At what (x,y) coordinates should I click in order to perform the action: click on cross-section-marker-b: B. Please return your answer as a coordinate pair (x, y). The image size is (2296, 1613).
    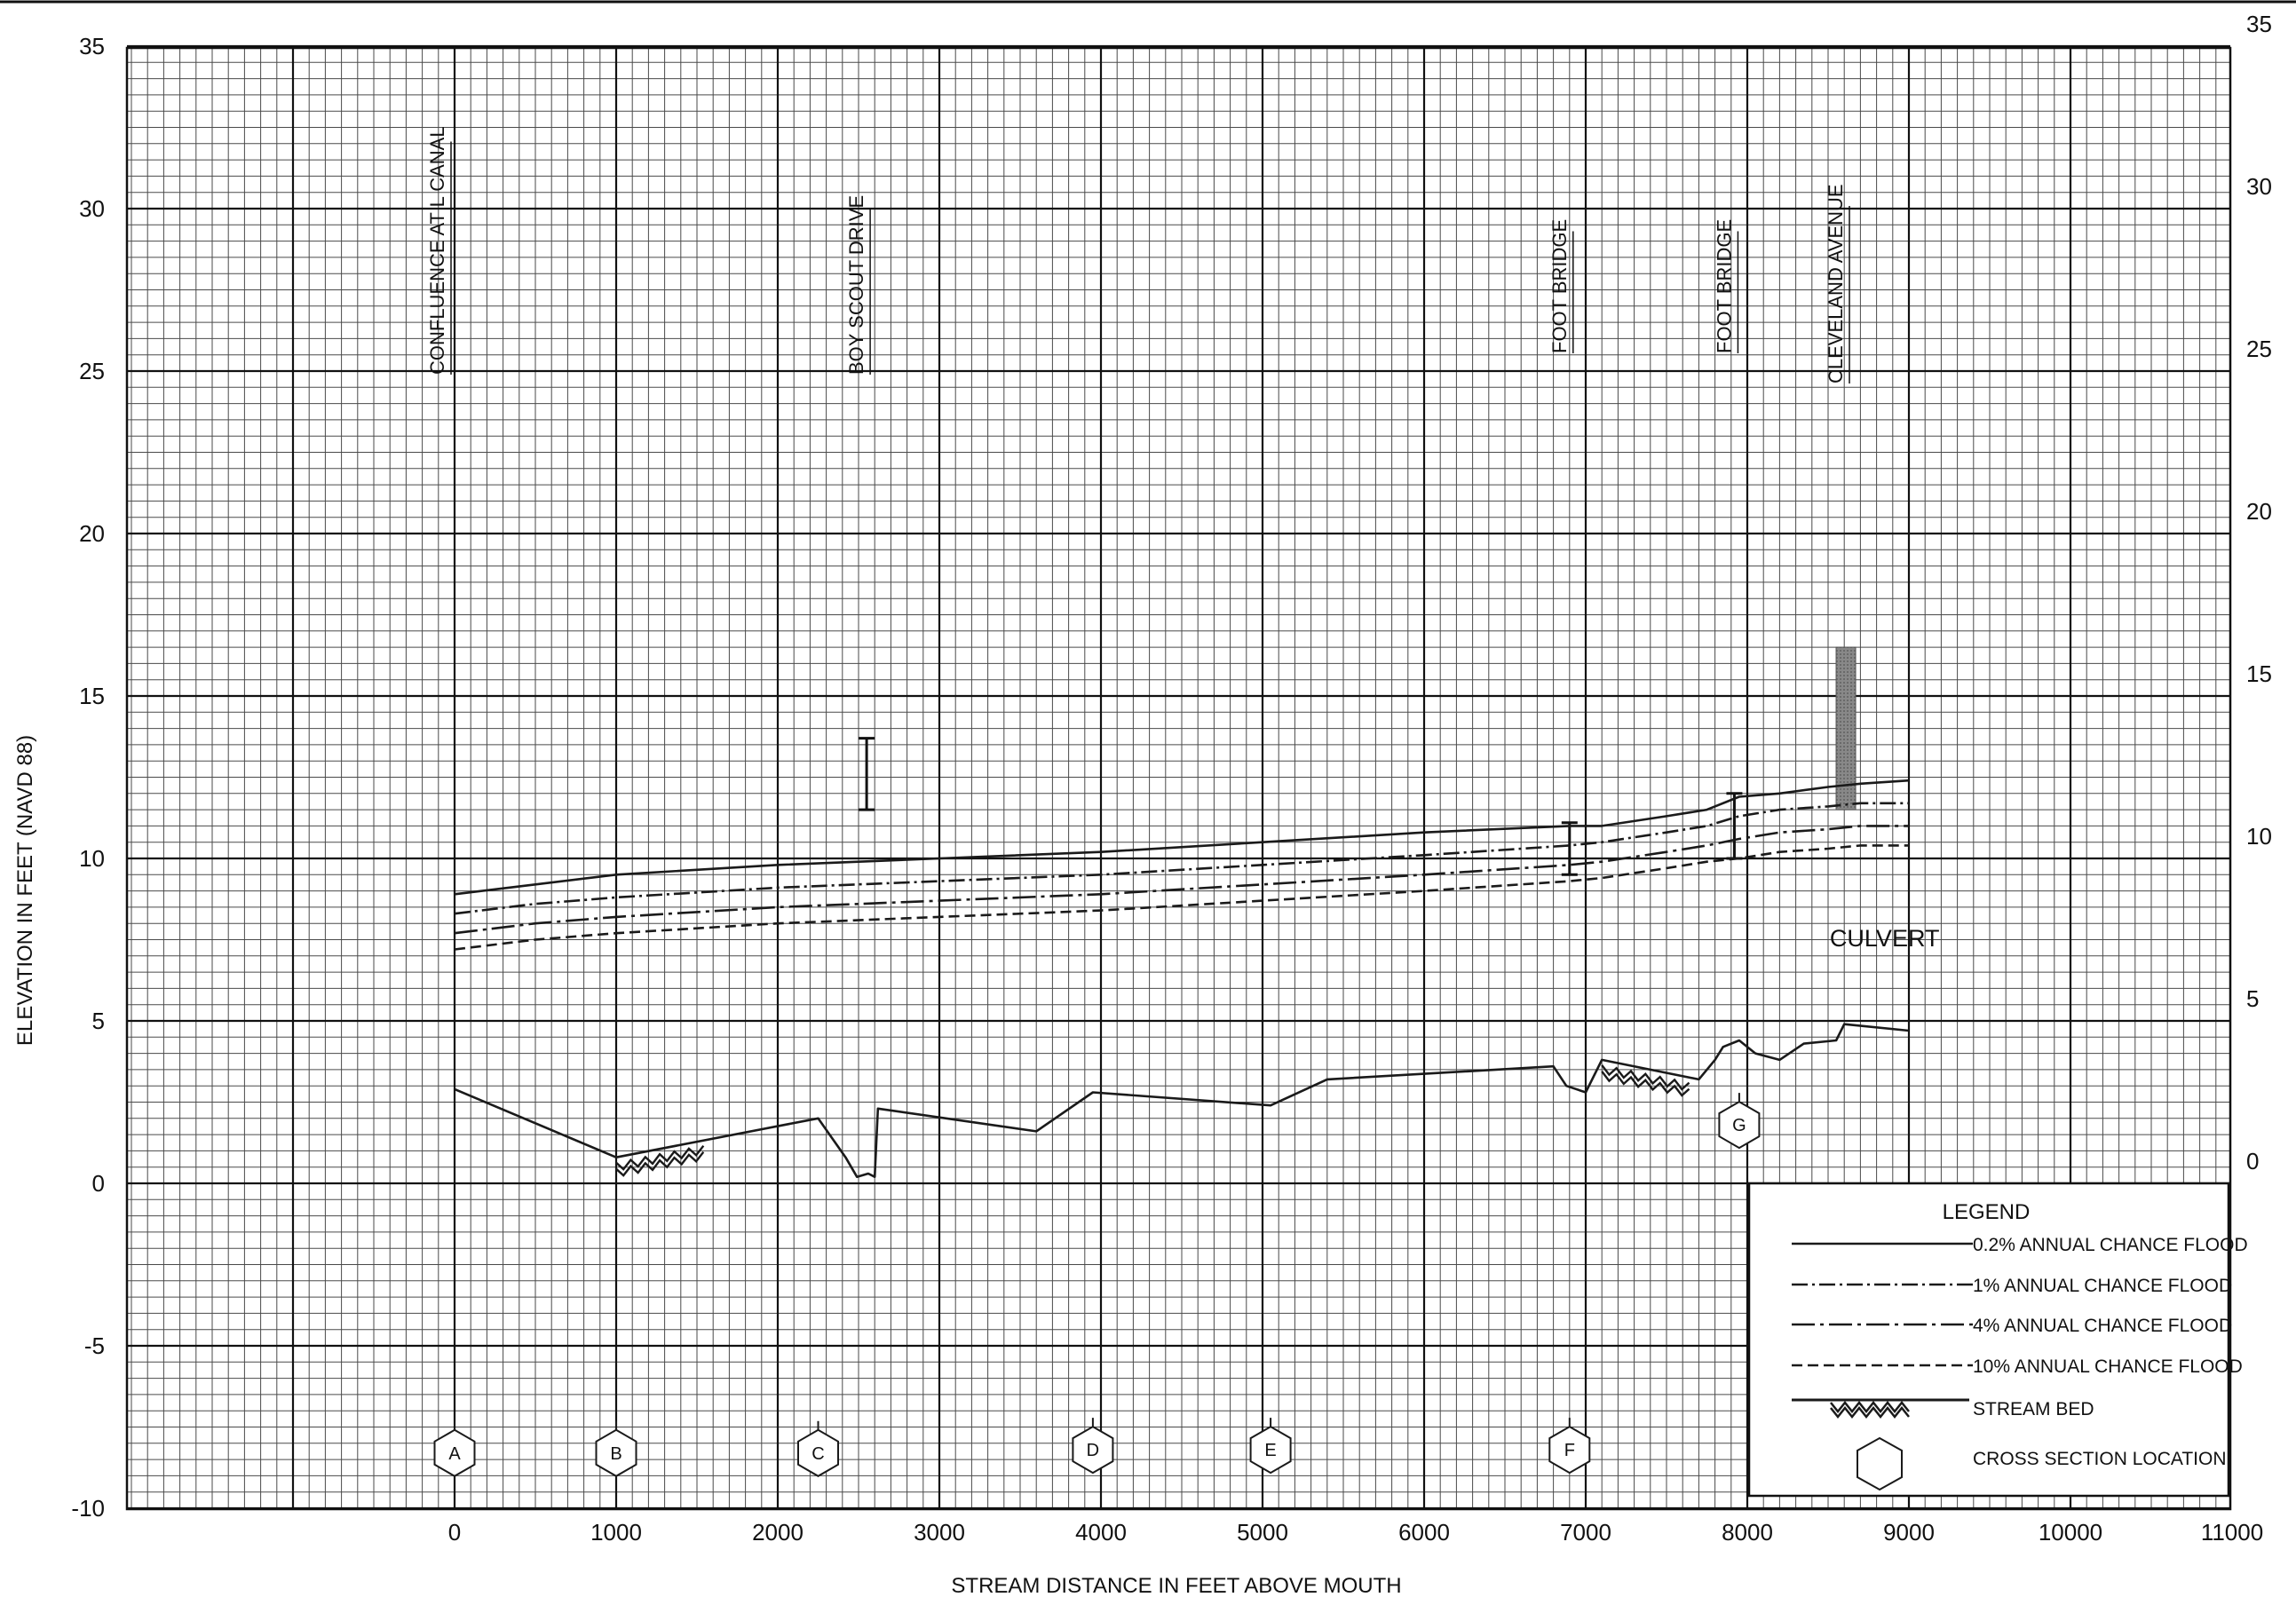
    Looking at the image, I should click on (616, 1448).